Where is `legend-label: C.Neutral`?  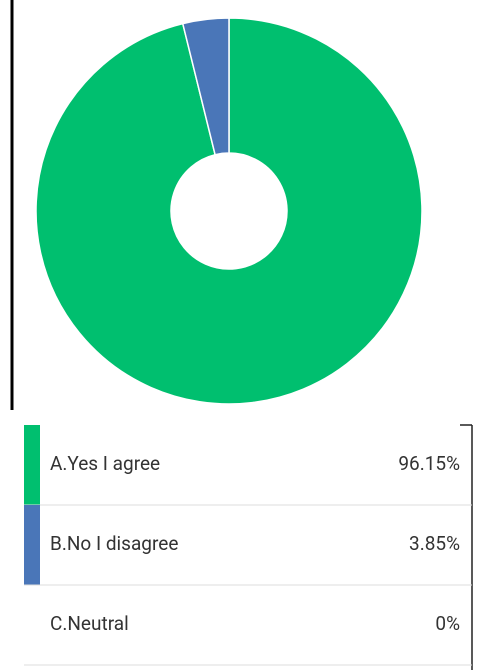 legend-label: C.Neutral is located at coordinates (89, 623).